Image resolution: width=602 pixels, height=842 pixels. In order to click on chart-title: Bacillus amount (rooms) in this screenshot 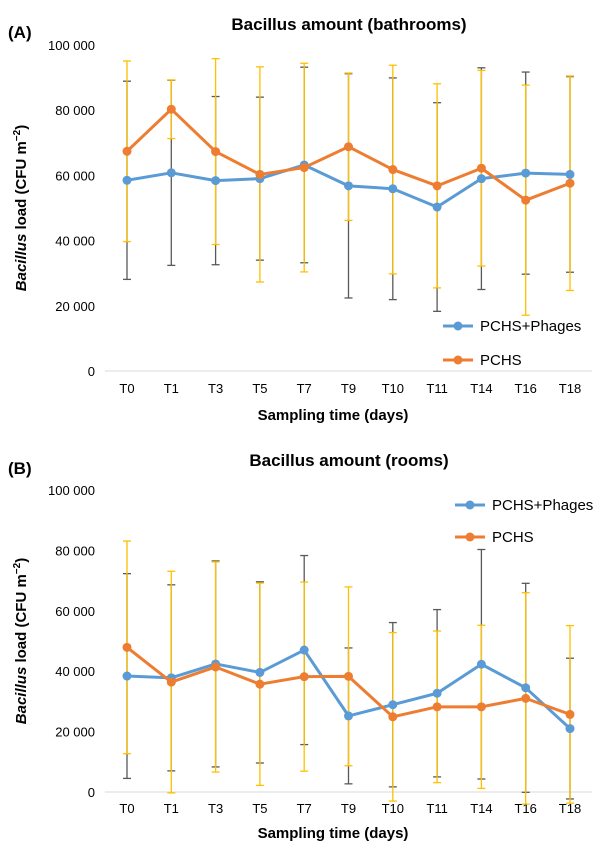, I will do `click(348, 460)`.